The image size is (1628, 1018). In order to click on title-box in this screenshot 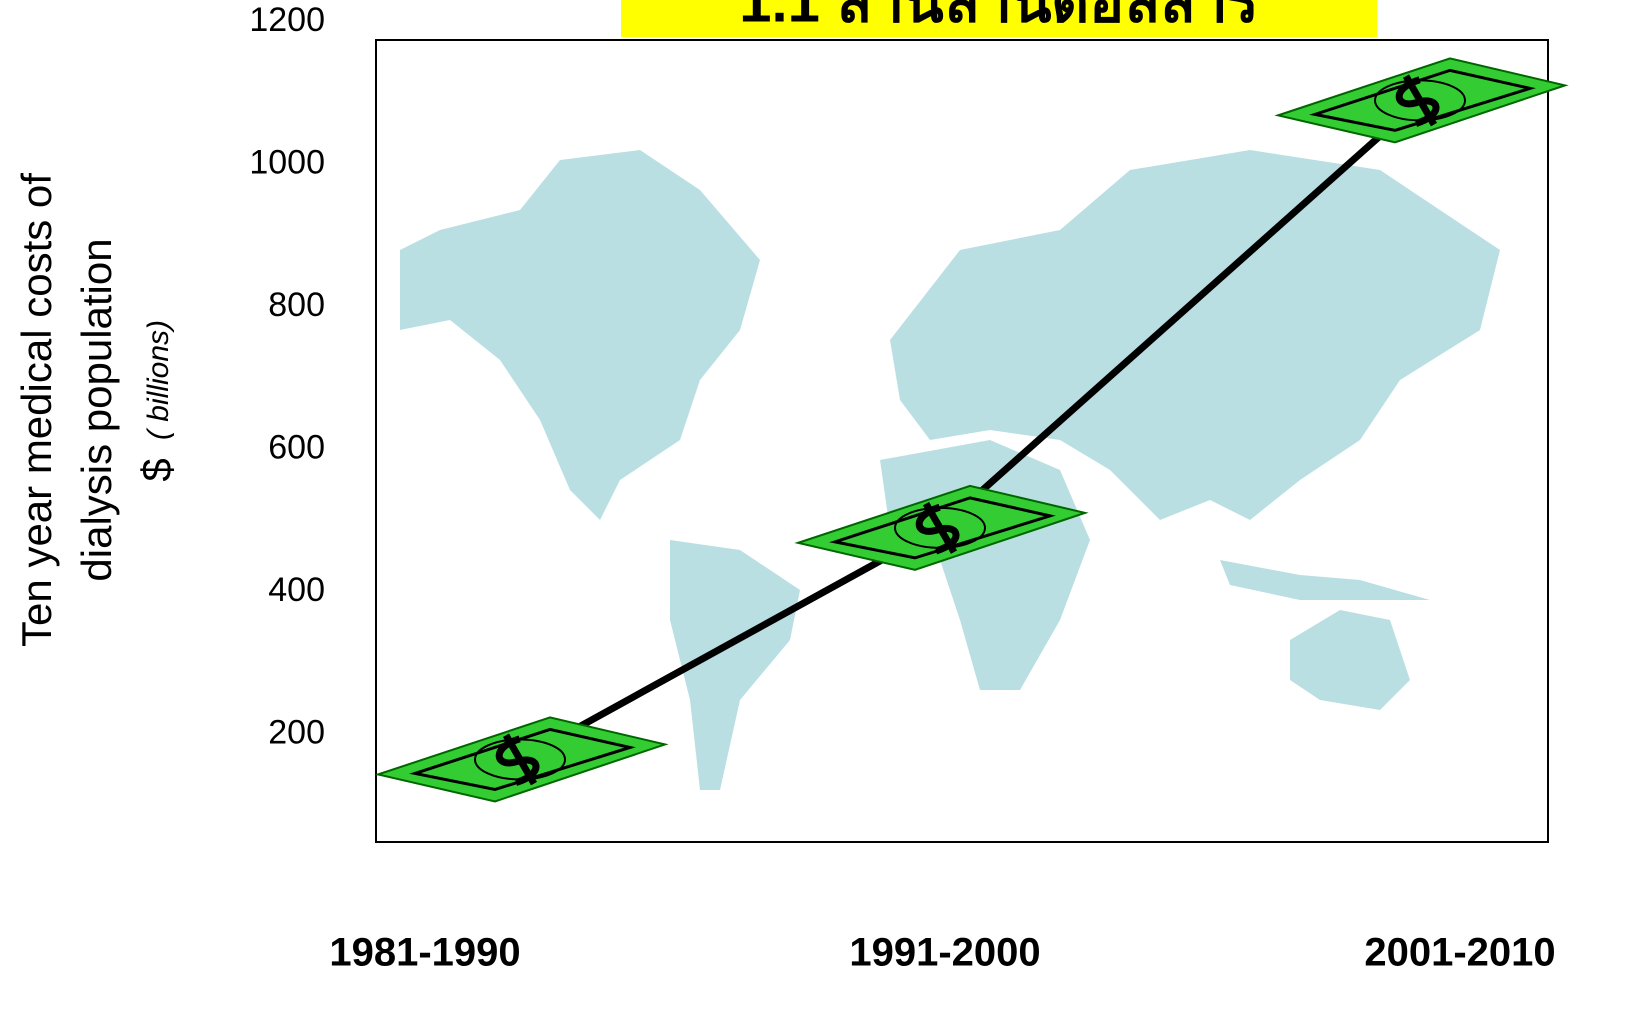, I will do `click(999, 18)`.